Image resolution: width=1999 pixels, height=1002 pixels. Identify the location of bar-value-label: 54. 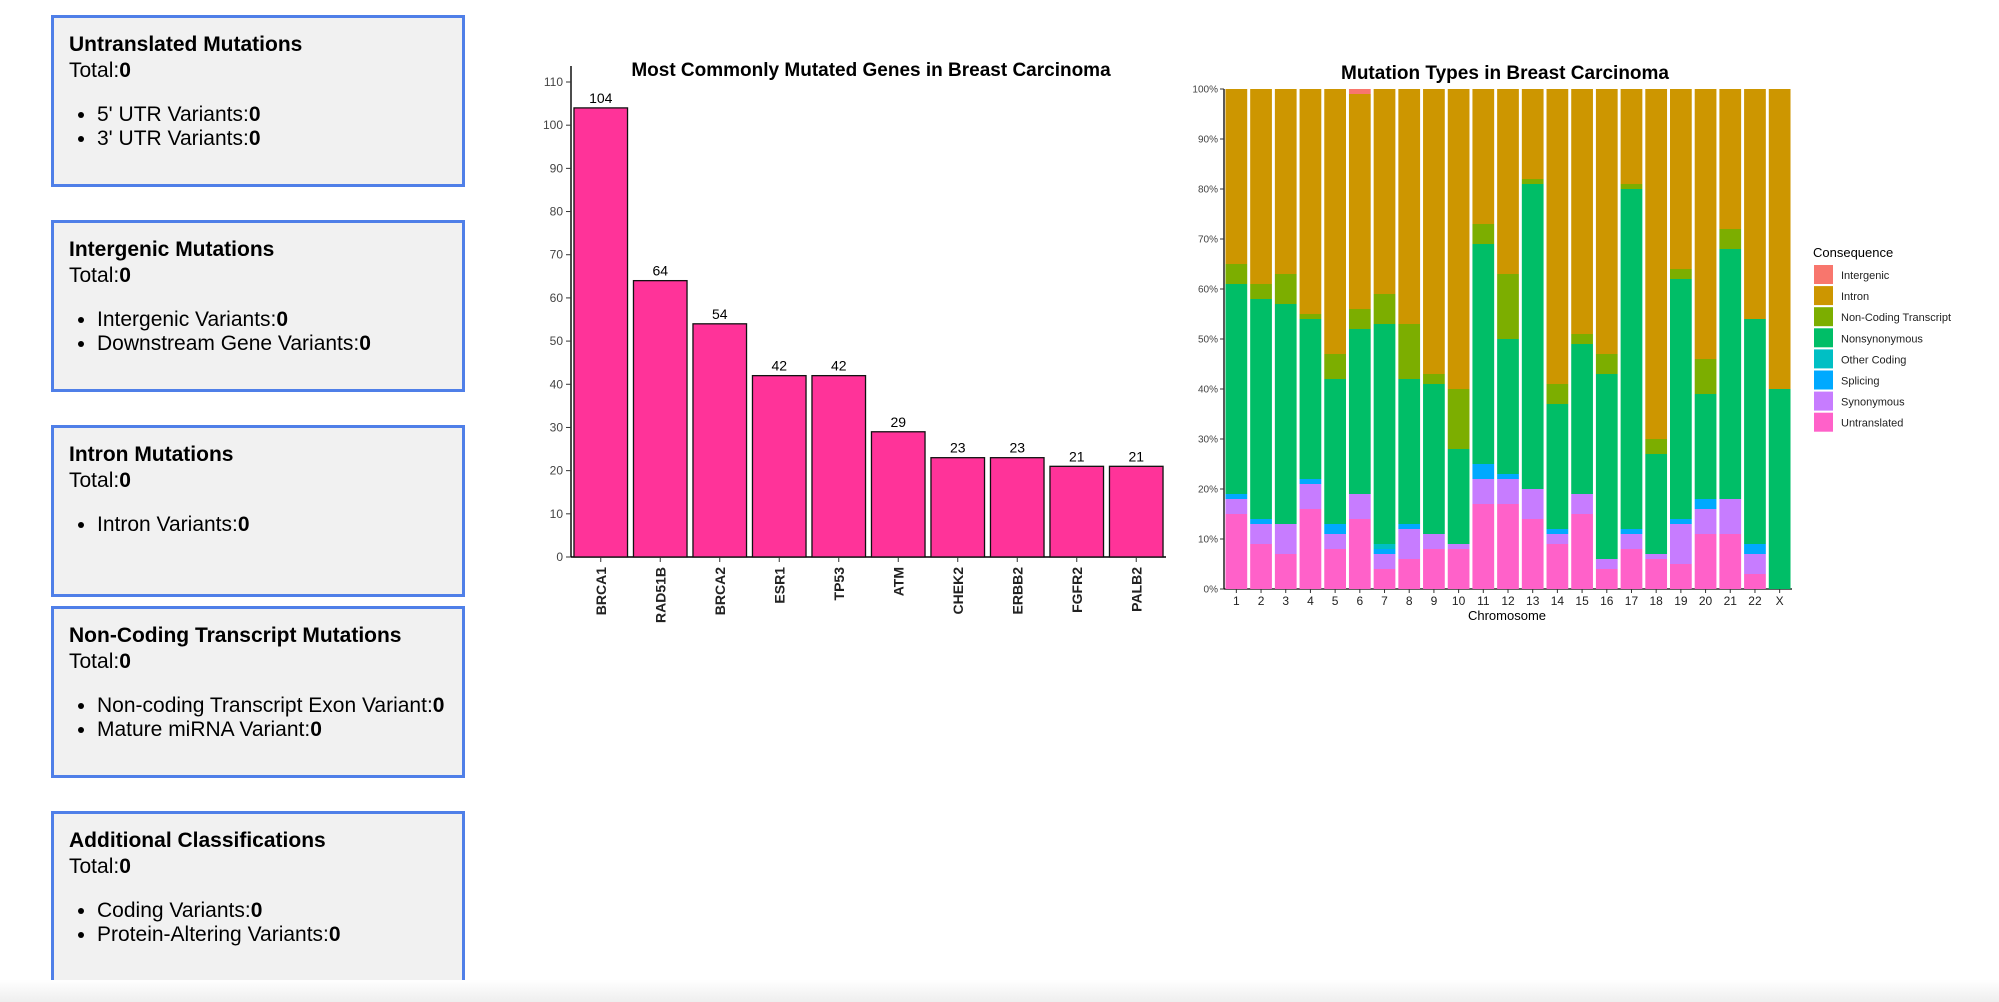
(720, 314).